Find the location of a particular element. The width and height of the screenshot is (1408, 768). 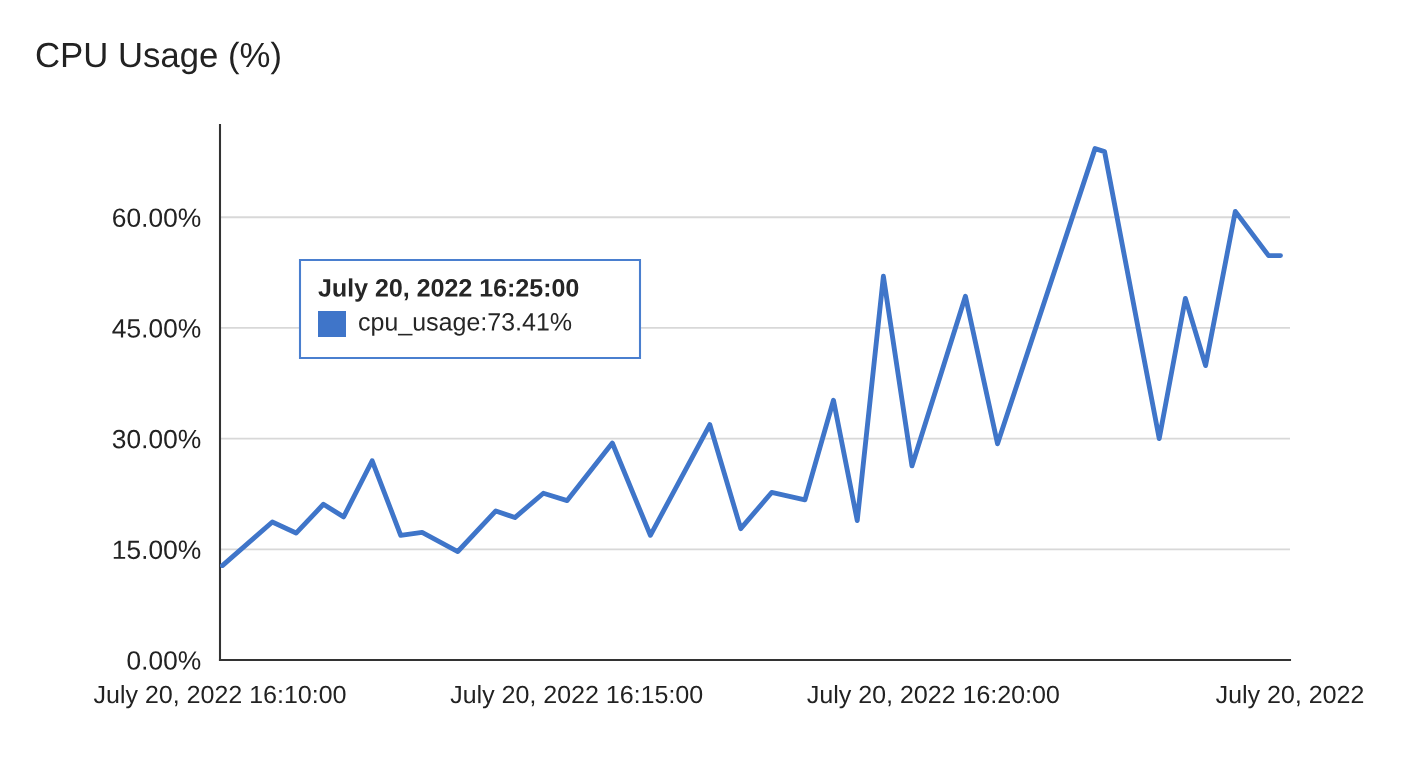

y-tick-label: 30.00% is located at coordinates (156, 439).